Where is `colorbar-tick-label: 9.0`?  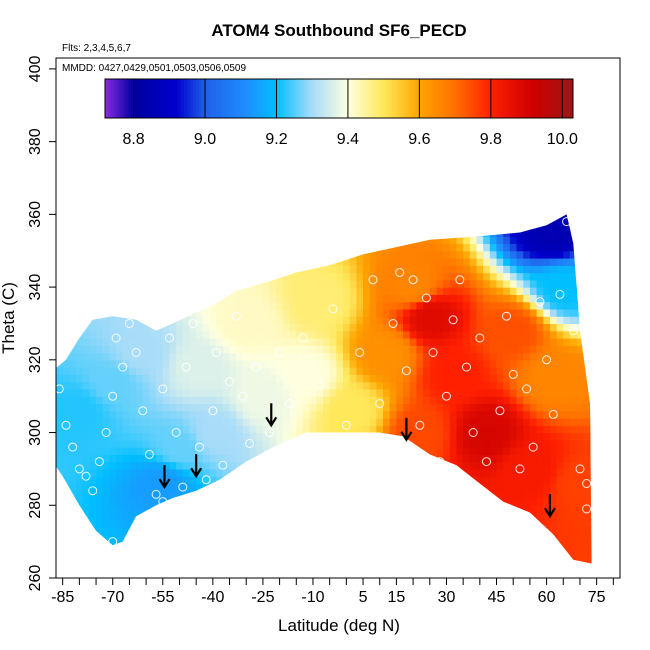
colorbar-tick-label: 9.0 is located at coordinates (205, 139).